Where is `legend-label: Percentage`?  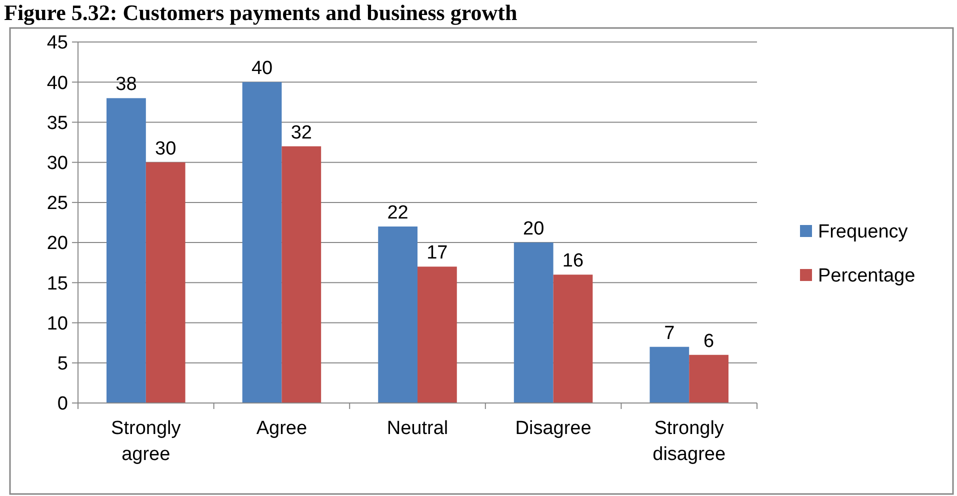 legend-label: Percentage is located at coordinates (867, 276).